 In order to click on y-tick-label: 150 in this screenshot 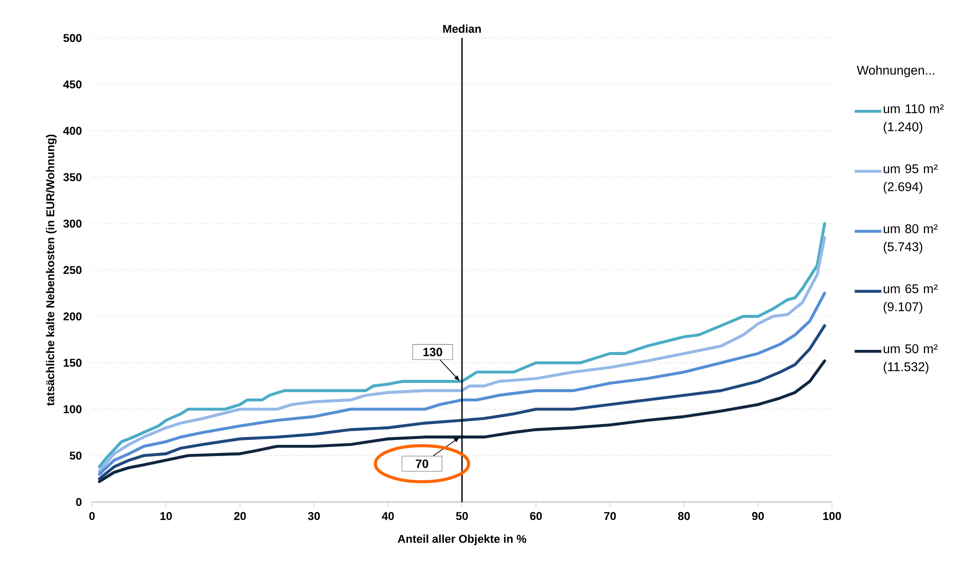, I will do `click(73, 362)`.